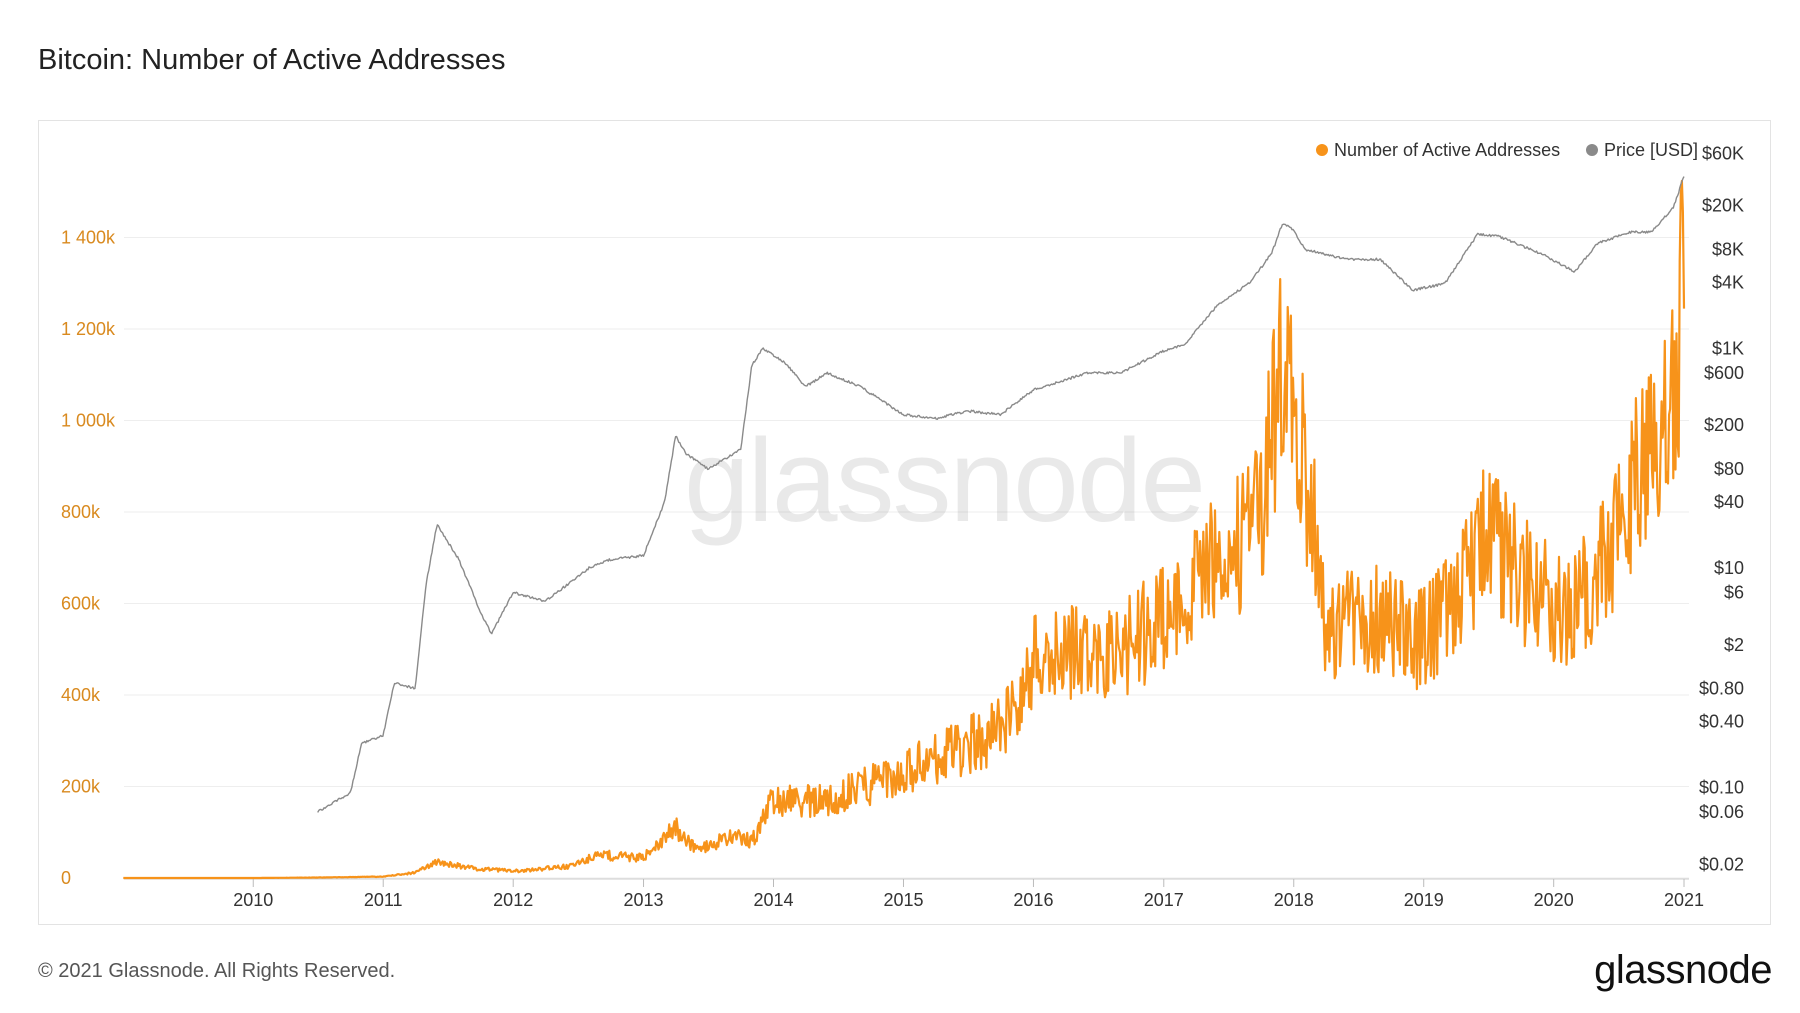 Image resolution: width=1800 pixels, height=1013 pixels. What do you see at coordinates (773, 900) in the screenshot?
I see `x-tick-label: 2014` at bounding box center [773, 900].